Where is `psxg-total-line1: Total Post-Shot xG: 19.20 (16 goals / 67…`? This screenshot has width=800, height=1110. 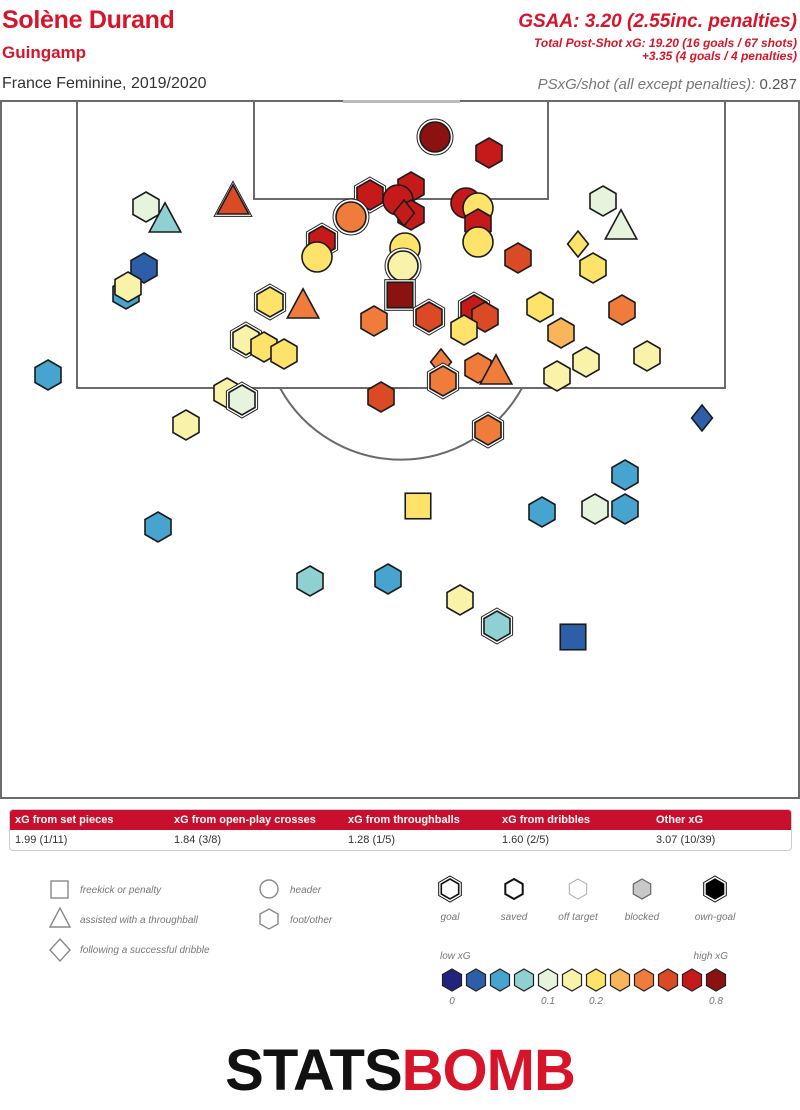
psxg-total-line1: Total Post-Shot xG: 19.20 (16 goals / 67… is located at coordinates (665, 43).